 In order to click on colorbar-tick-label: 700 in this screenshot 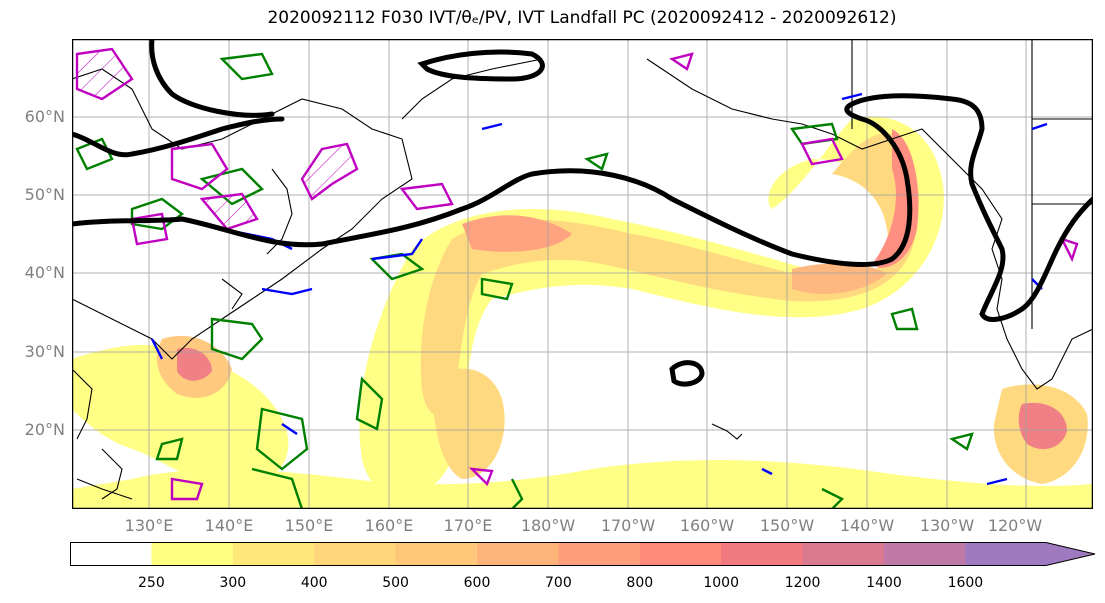, I will do `click(558, 583)`.